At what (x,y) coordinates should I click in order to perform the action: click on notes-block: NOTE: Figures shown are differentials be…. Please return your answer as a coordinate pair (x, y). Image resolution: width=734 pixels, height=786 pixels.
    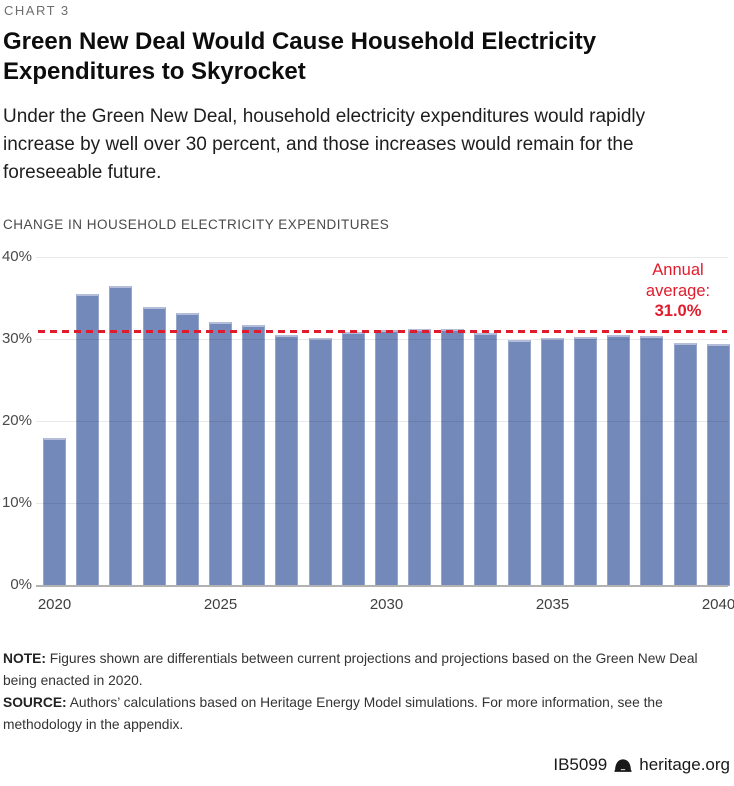
    Looking at the image, I should click on (366, 691).